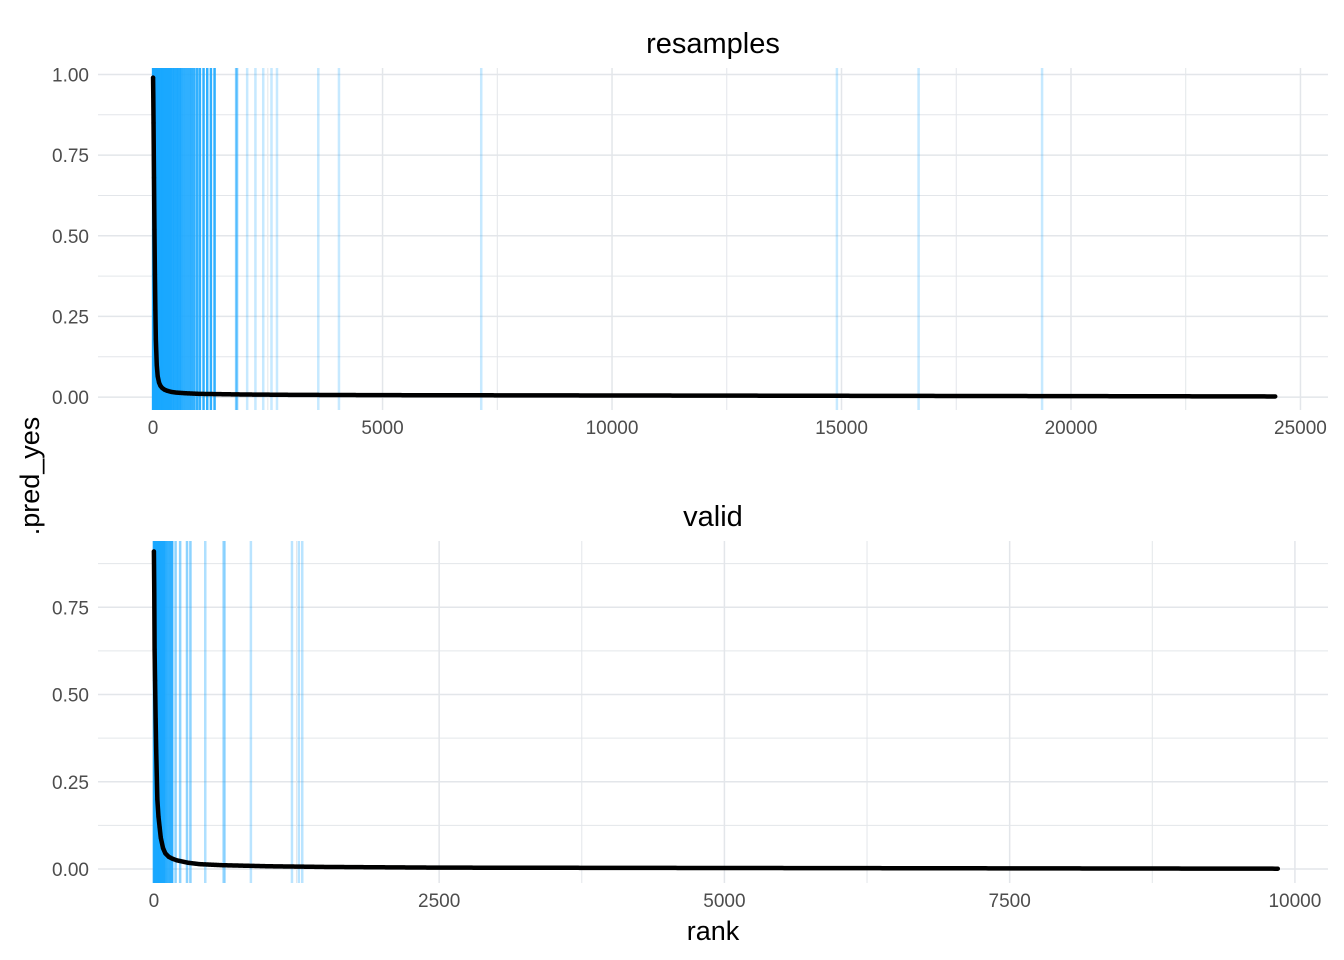  What do you see at coordinates (1300, 428) in the screenshot?
I see `x-tick-label: 25000` at bounding box center [1300, 428].